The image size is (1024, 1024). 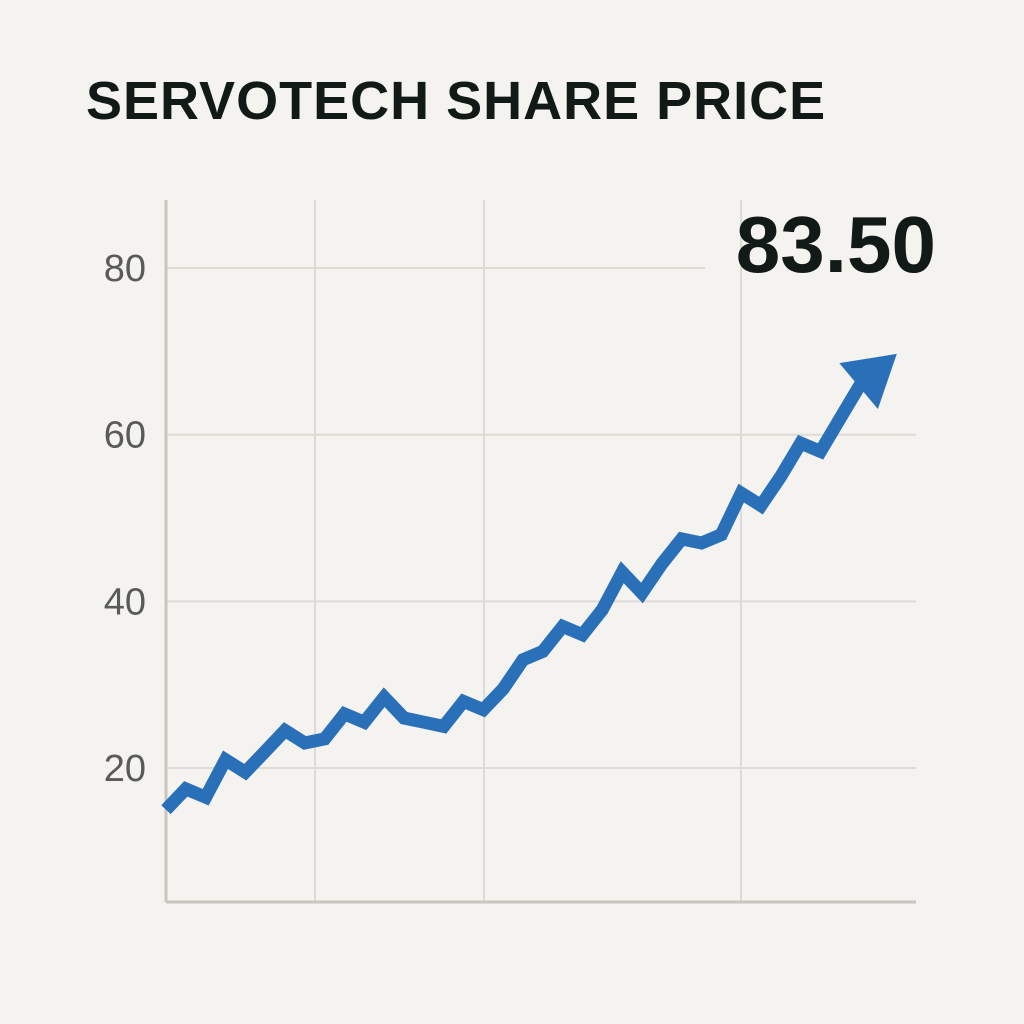 What do you see at coordinates (125, 769) in the screenshot?
I see `y-tick-label: 20` at bounding box center [125, 769].